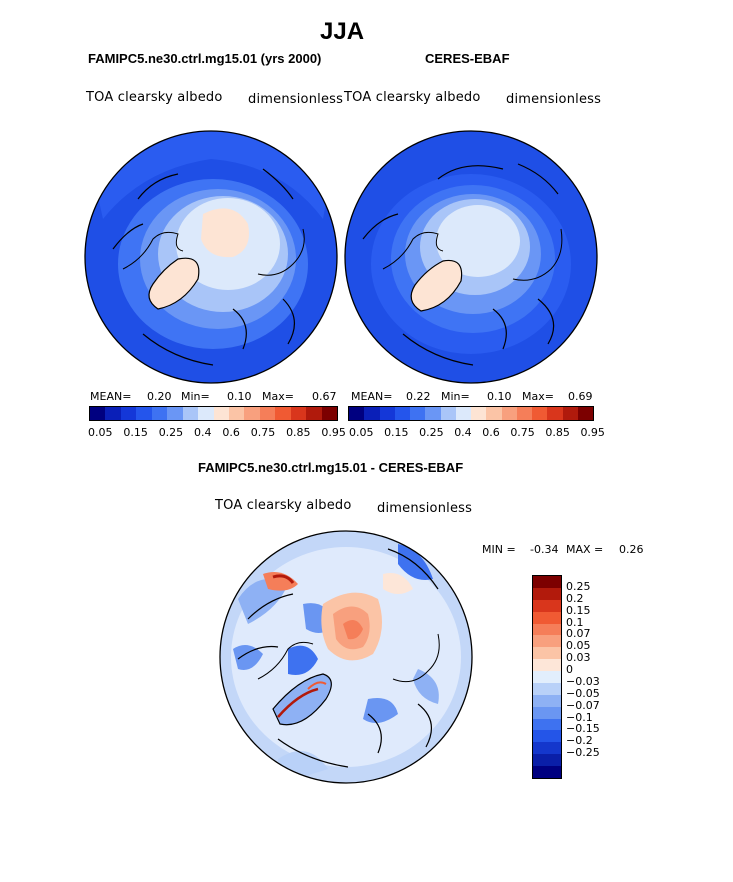 The height and width of the screenshot is (882, 733). I want to click on colorbar-tick-label: 0.6, so click(231, 432).